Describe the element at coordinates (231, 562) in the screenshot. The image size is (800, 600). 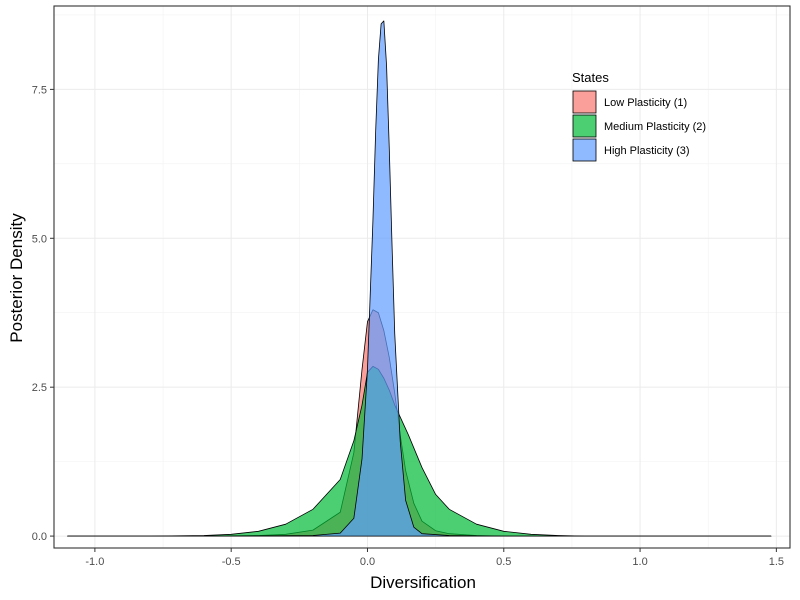
I see `x-tick-label: -0.5` at that location.